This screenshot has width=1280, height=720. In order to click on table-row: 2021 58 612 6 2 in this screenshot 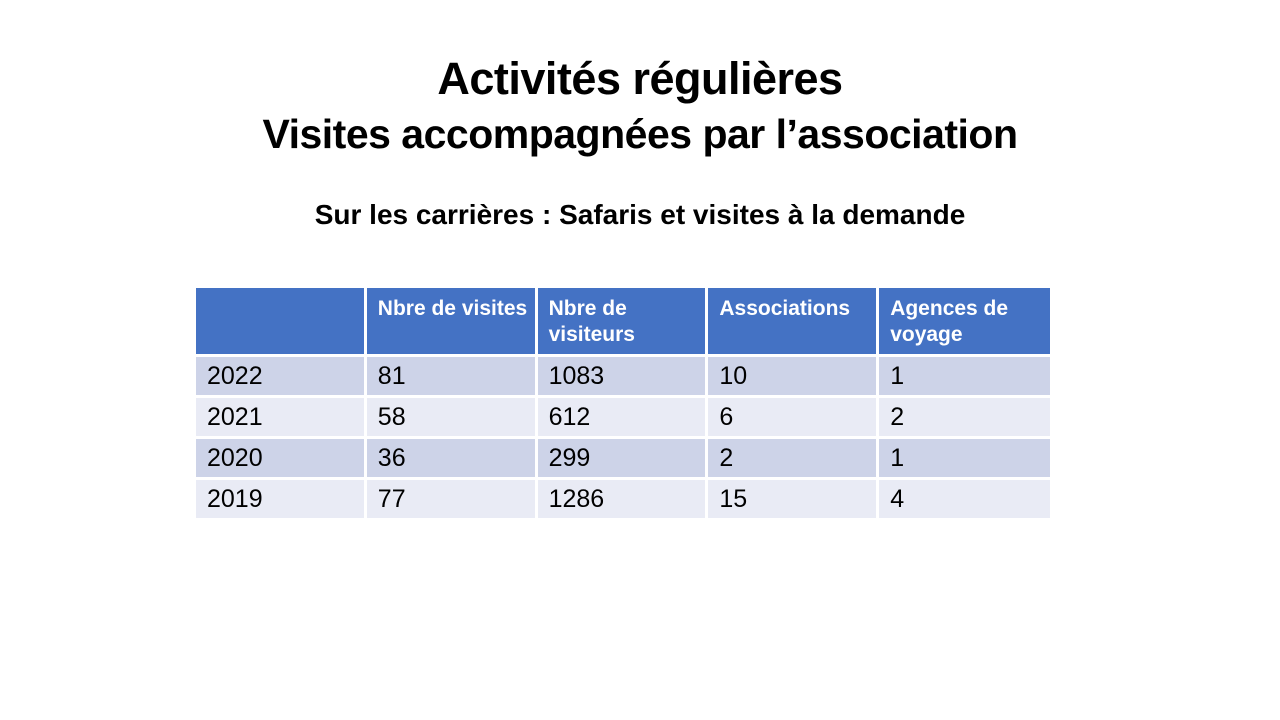, I will do `click(623, 418)`.